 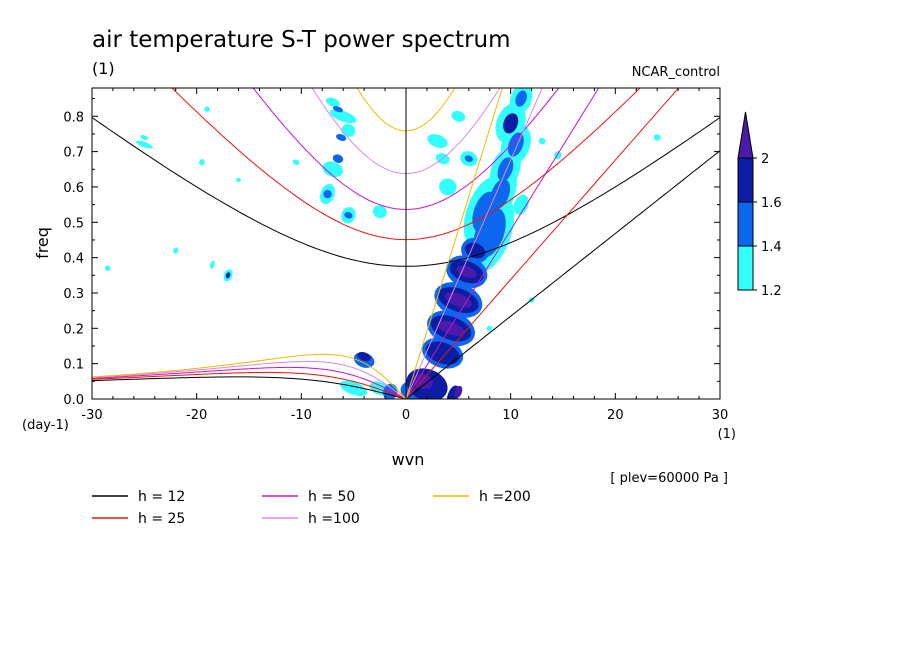 I want to click on legend-label: h =200, so click(x=505, y=497).